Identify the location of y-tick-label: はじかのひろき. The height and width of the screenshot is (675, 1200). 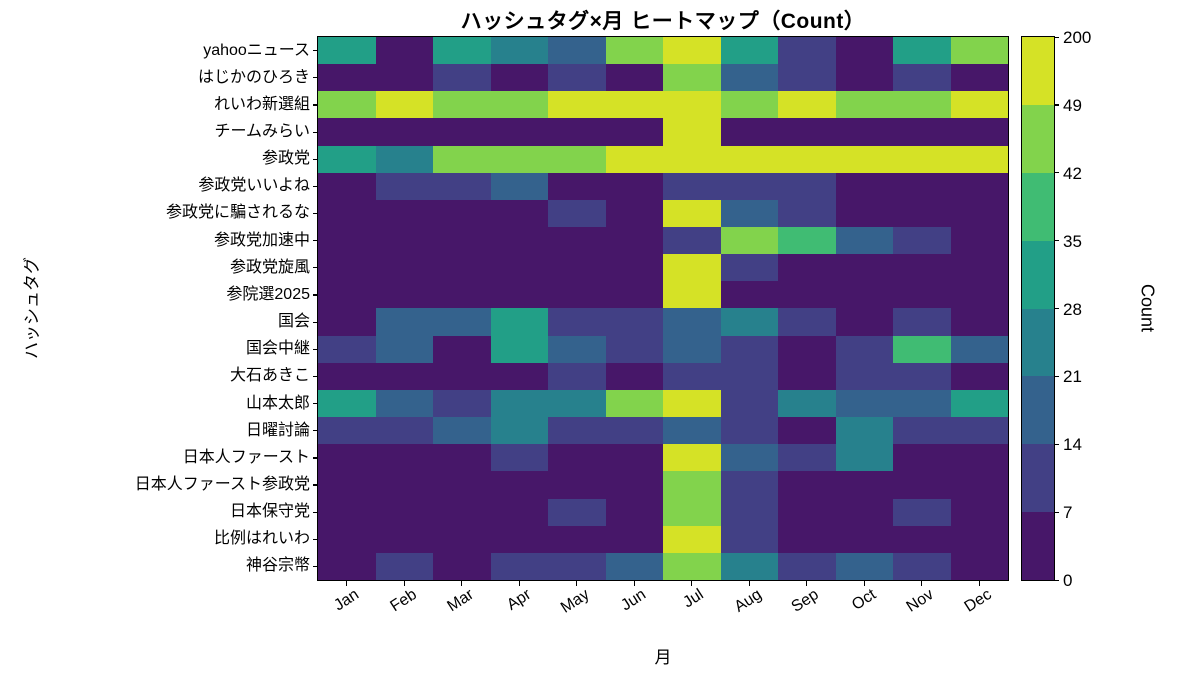
(253, 77).